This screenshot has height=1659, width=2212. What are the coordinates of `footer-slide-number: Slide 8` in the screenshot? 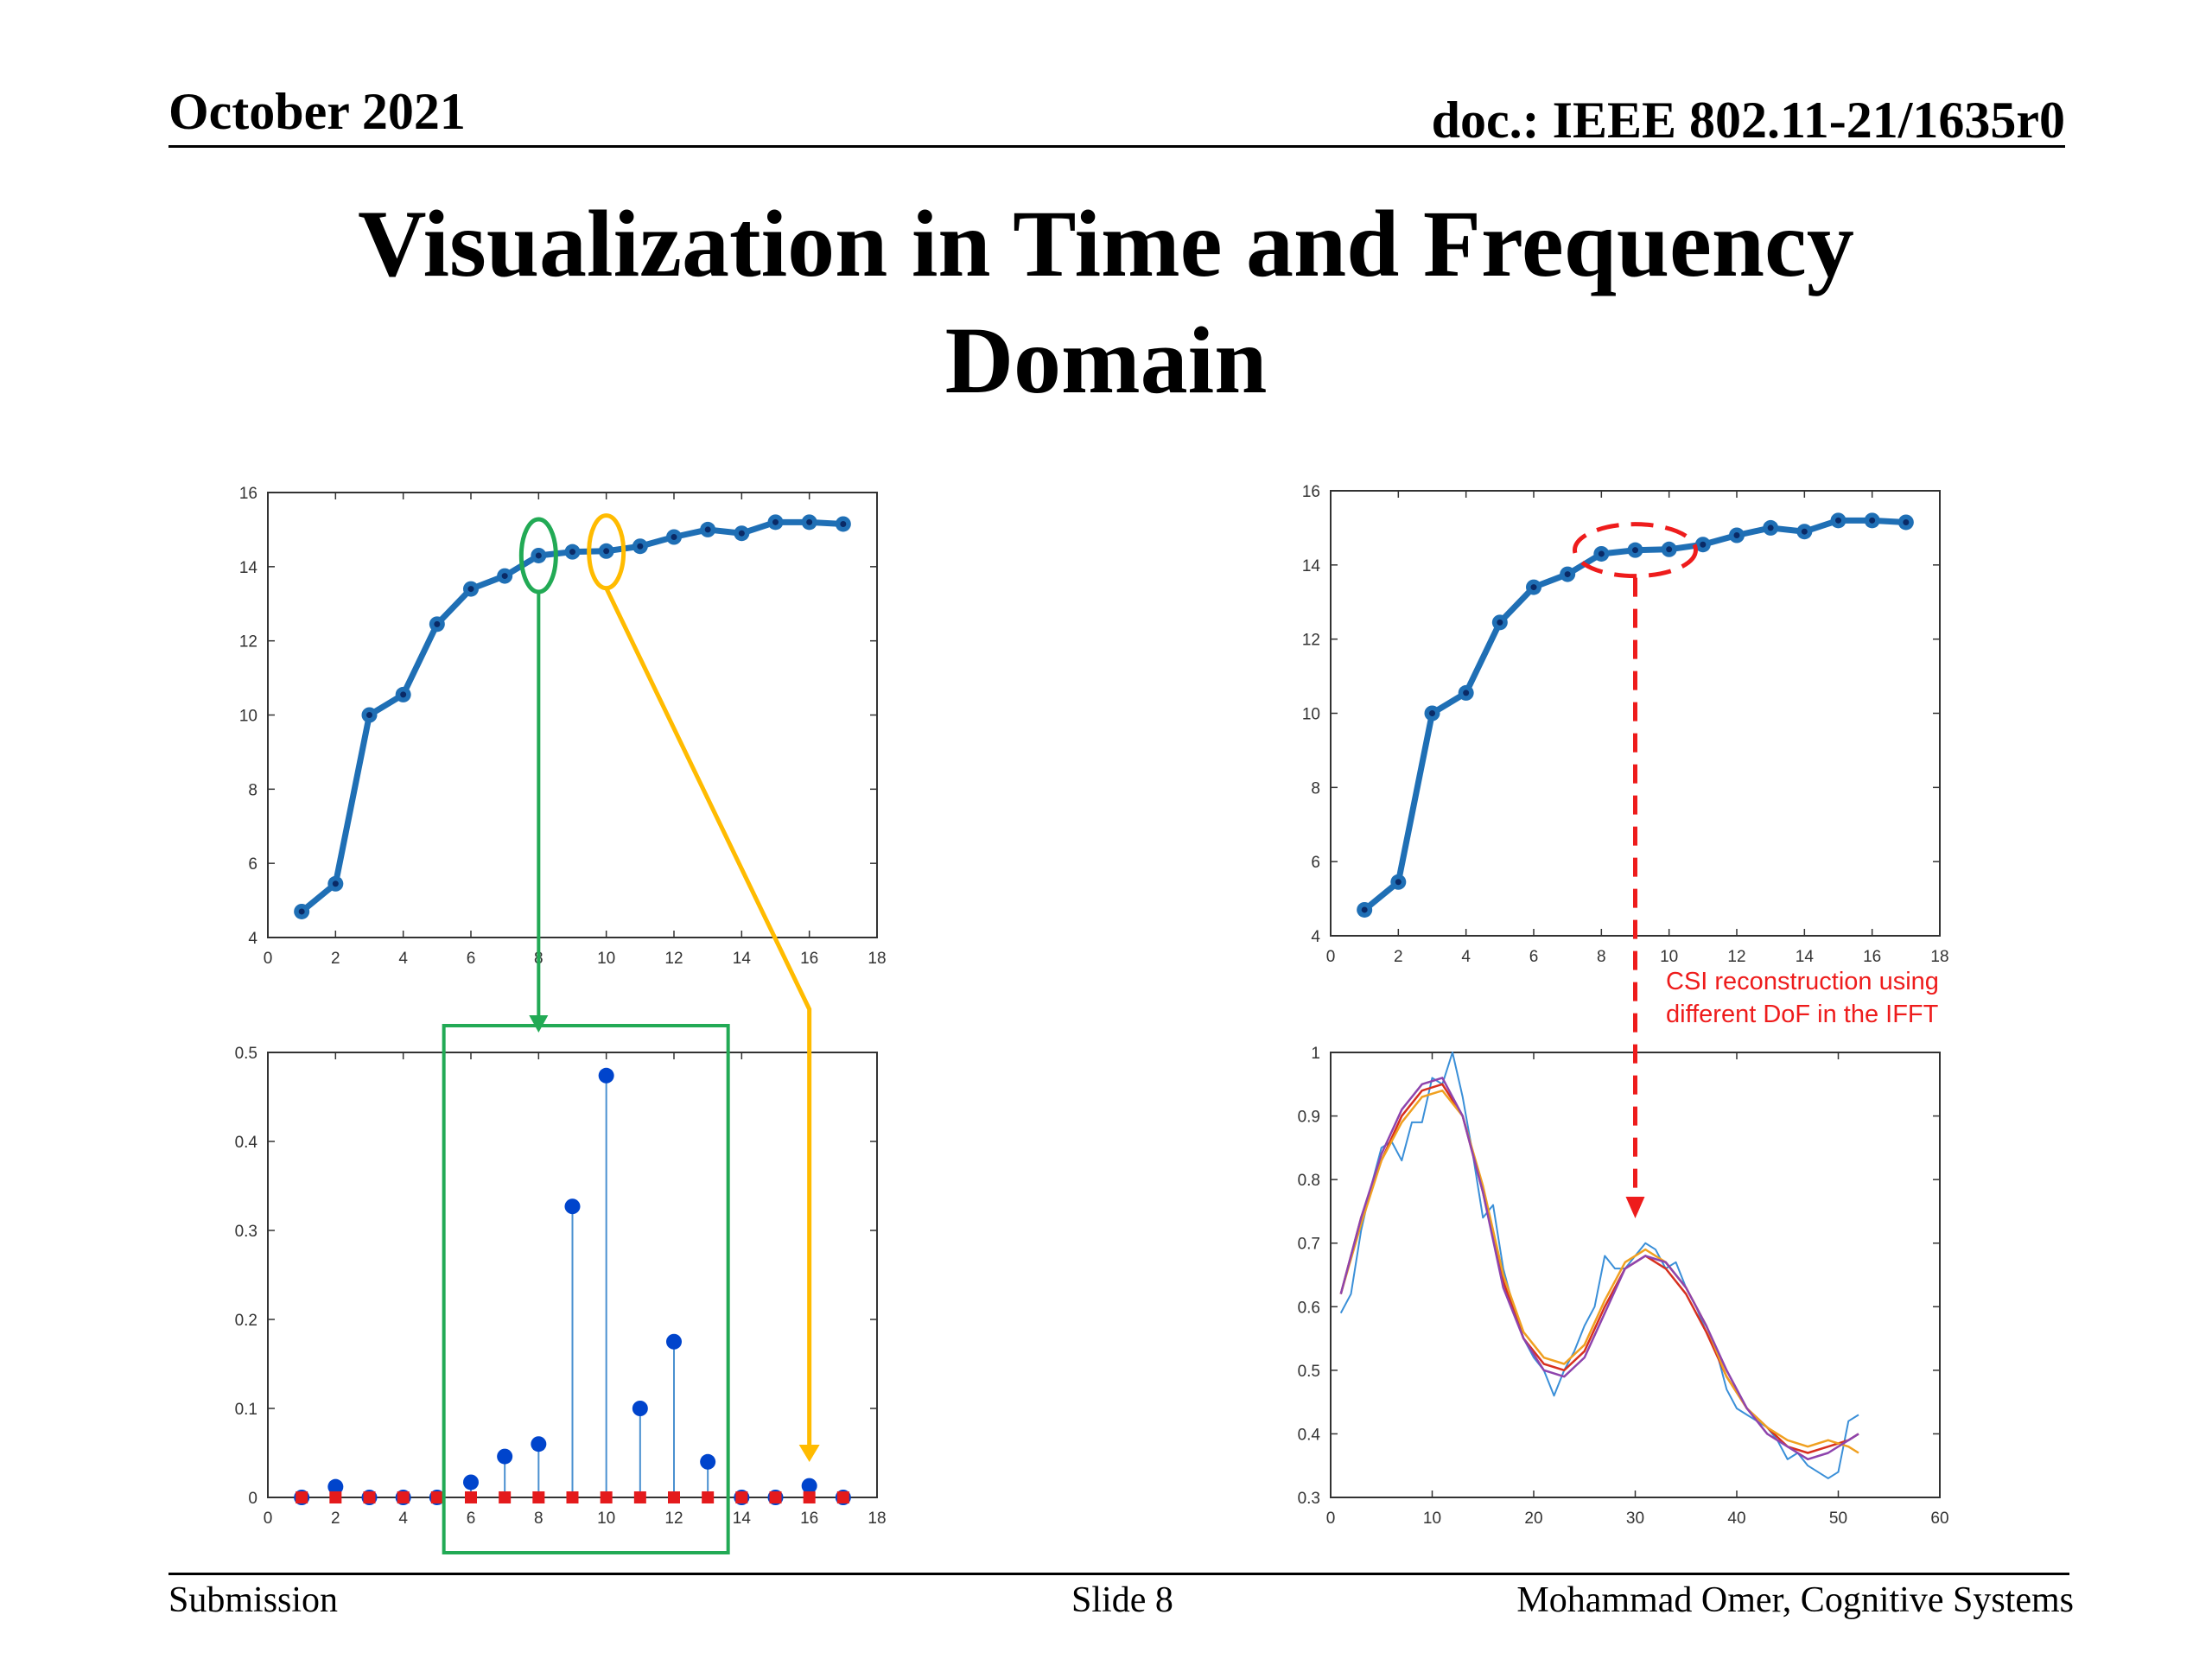 It's located at (1122, 1600).